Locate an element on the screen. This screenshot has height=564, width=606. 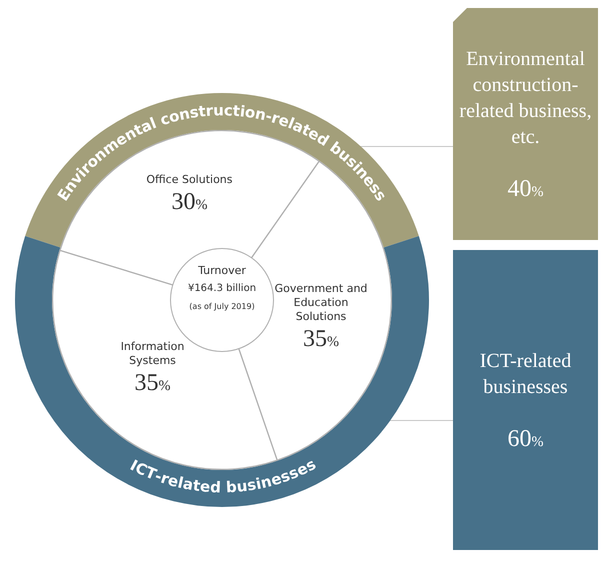
data-label: 40% is located at coordinates (526, 189).